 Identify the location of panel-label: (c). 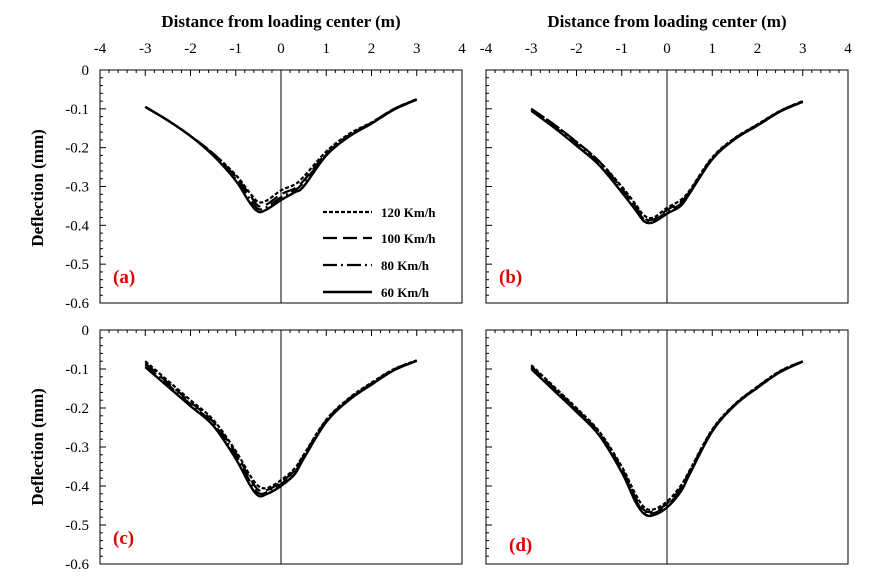
(123, 538).